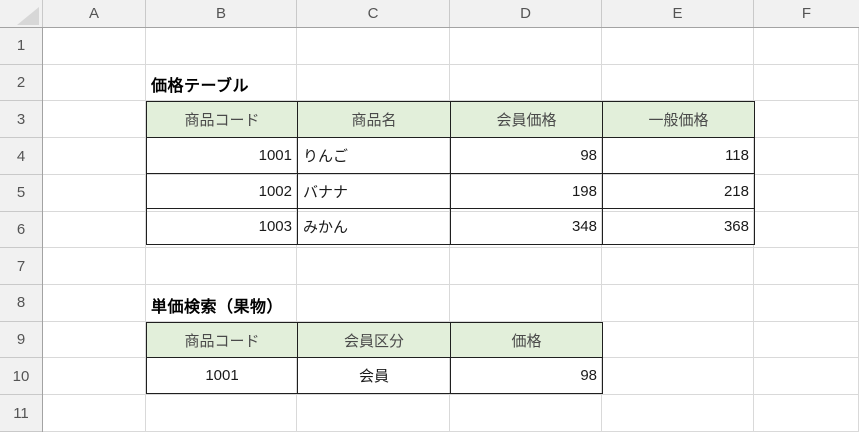  What do you see at coordinates (28, 16) in the screenshot?
I see `select-all-triangle-icon` at bounding box center [28, 16].